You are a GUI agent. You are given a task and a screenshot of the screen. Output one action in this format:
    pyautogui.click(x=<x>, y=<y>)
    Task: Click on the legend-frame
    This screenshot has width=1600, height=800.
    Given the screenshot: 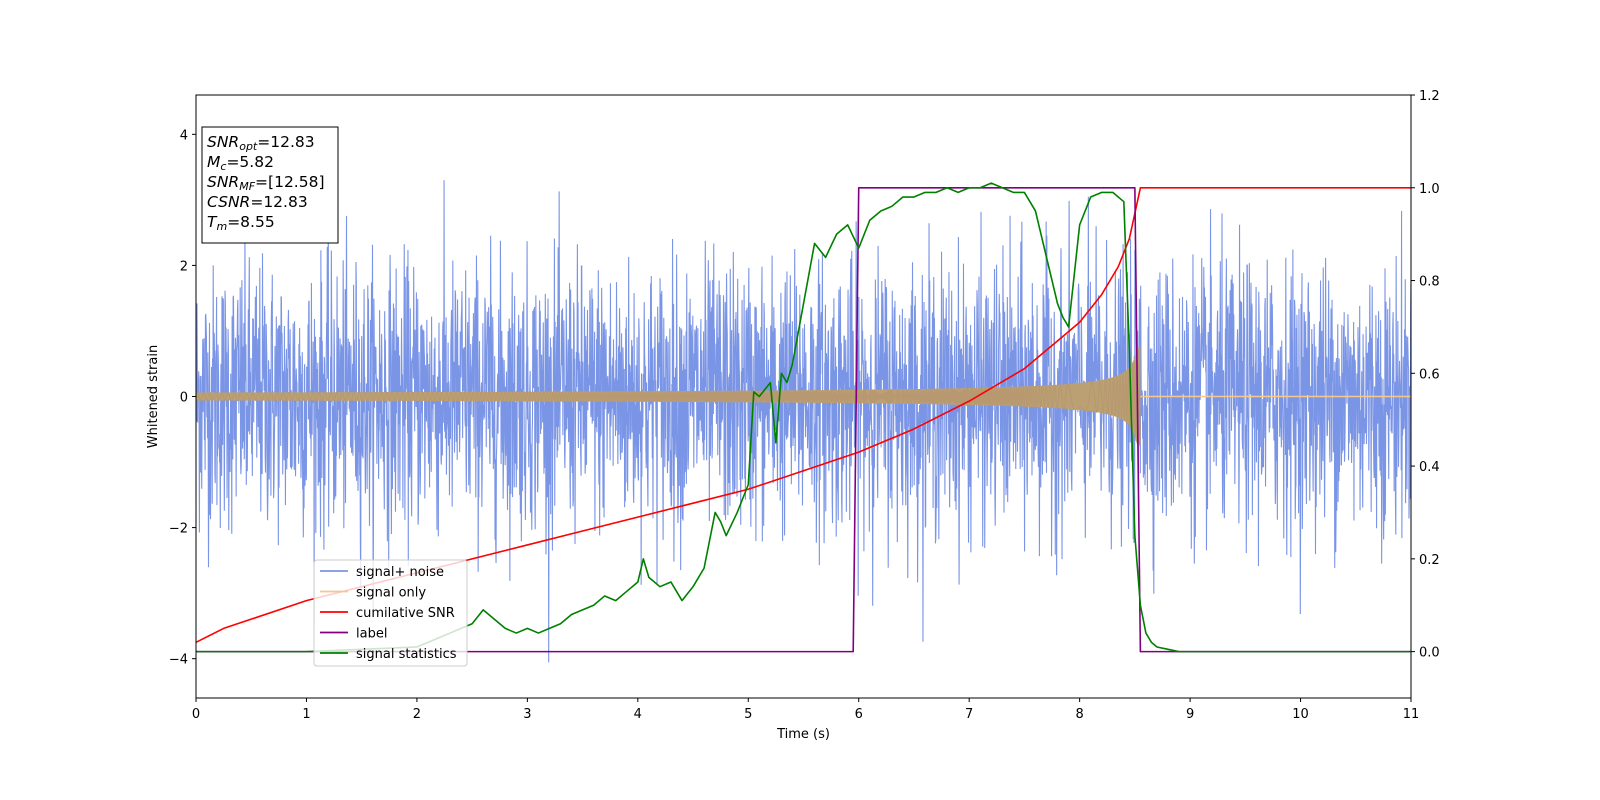 What is the action you would take?
    pyautogui.click(x=390, y=613)
    